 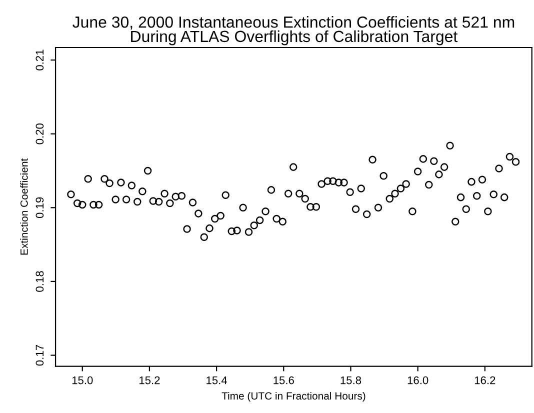 I want to click on y-tick-label: 0.17, so click(x=40, y=355).